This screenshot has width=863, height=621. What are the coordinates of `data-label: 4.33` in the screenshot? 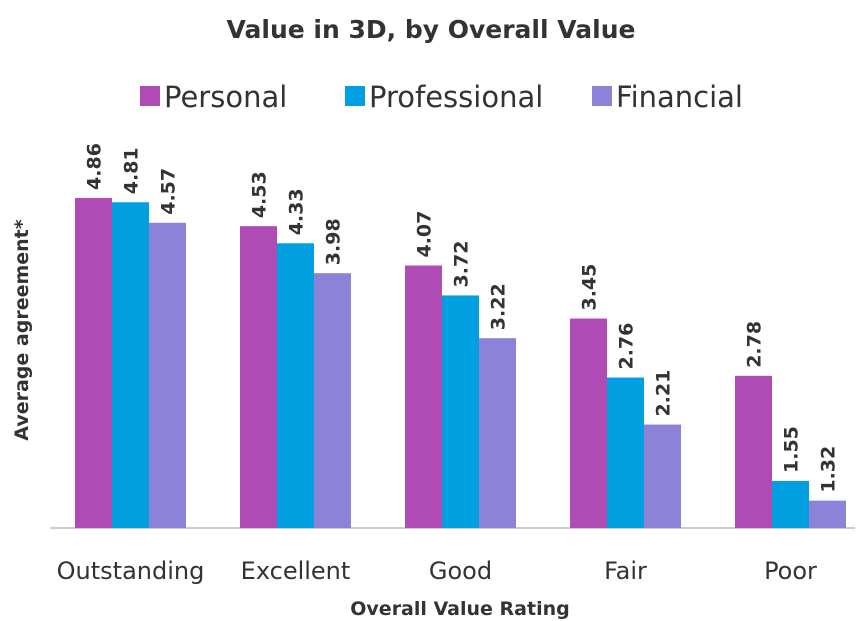 It's located at (297, 211).